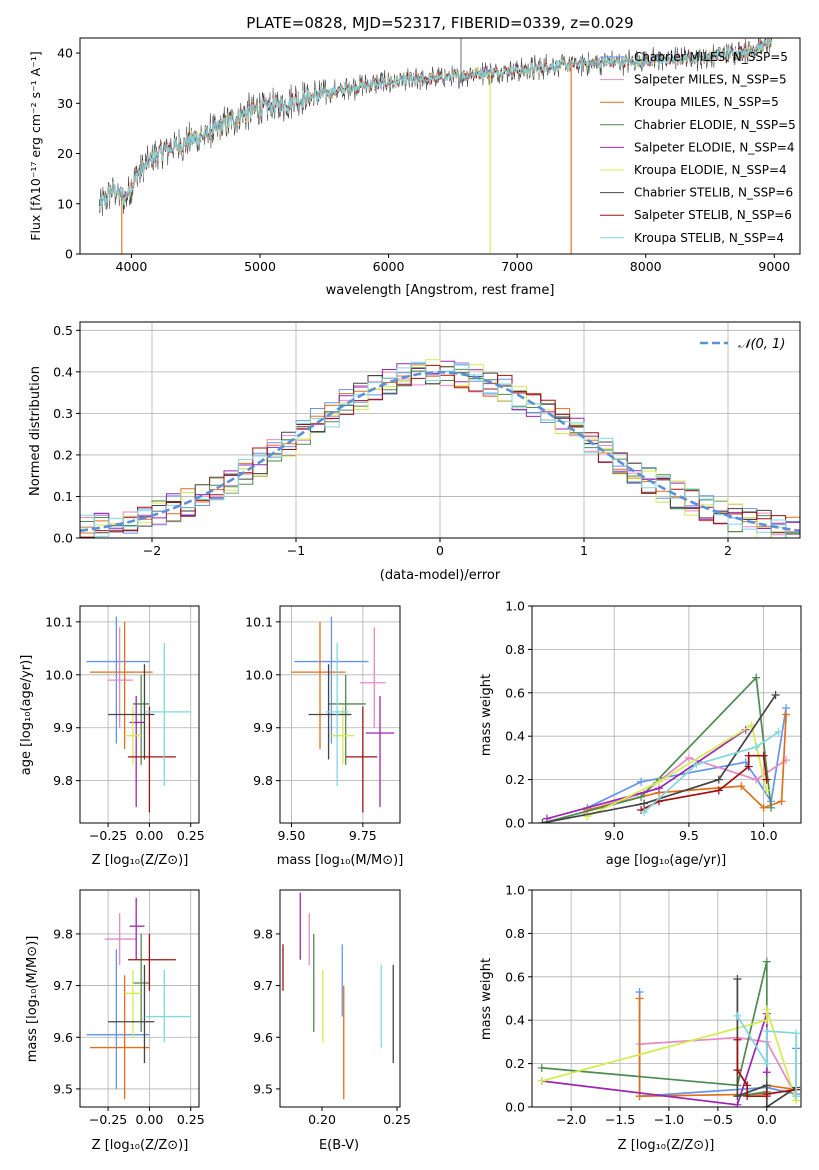 This screenshot has height=1170, width=819. Describe the element at coordinates (764, 835) in the screenshot. I see `x-tick-label: 10.0` at that location.